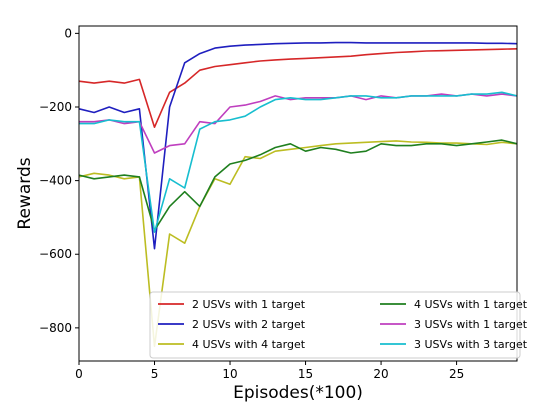  Describe the element at coordinates (380, 374) in the screenshot. I see `x-tick-label: 20` at that location.